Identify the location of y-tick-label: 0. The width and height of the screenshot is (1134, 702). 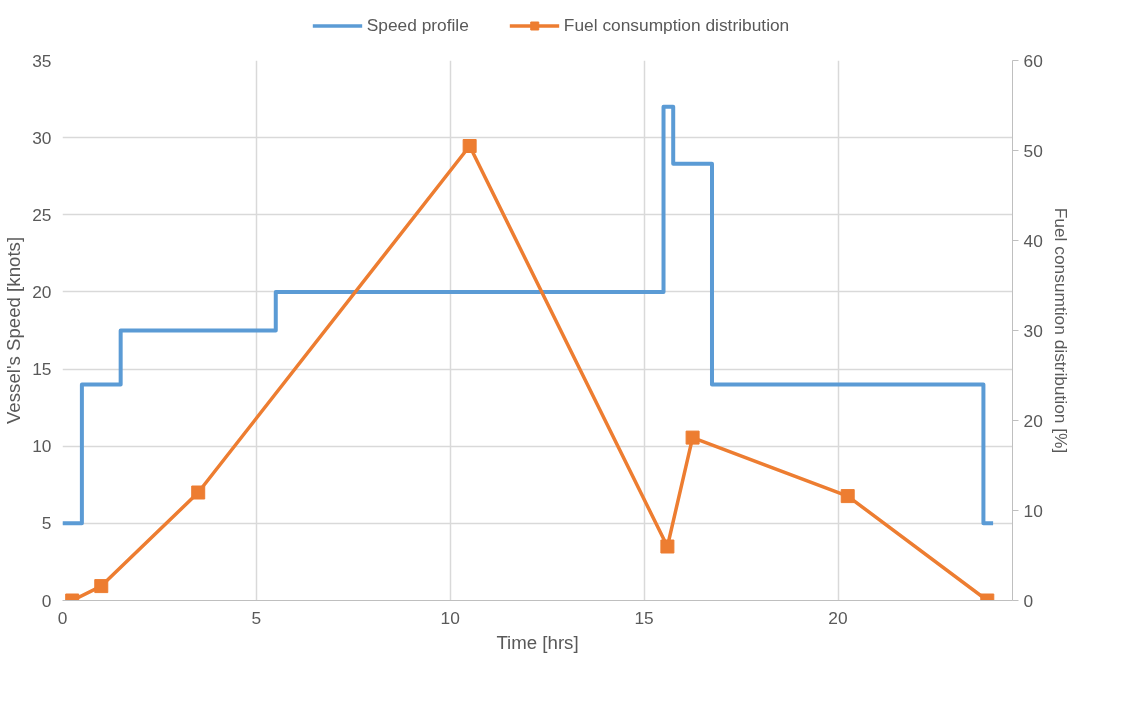
(46, 600).